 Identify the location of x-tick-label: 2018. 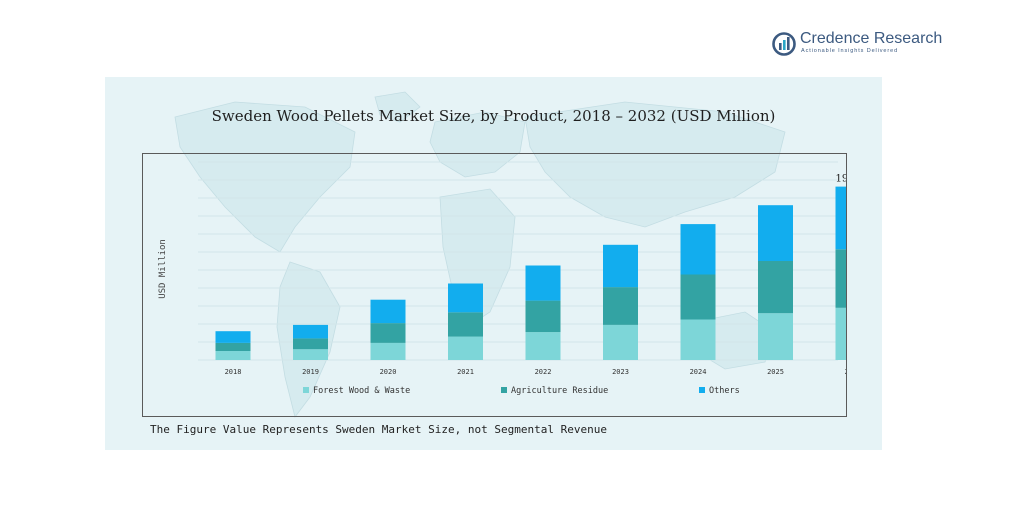
(233, 372).